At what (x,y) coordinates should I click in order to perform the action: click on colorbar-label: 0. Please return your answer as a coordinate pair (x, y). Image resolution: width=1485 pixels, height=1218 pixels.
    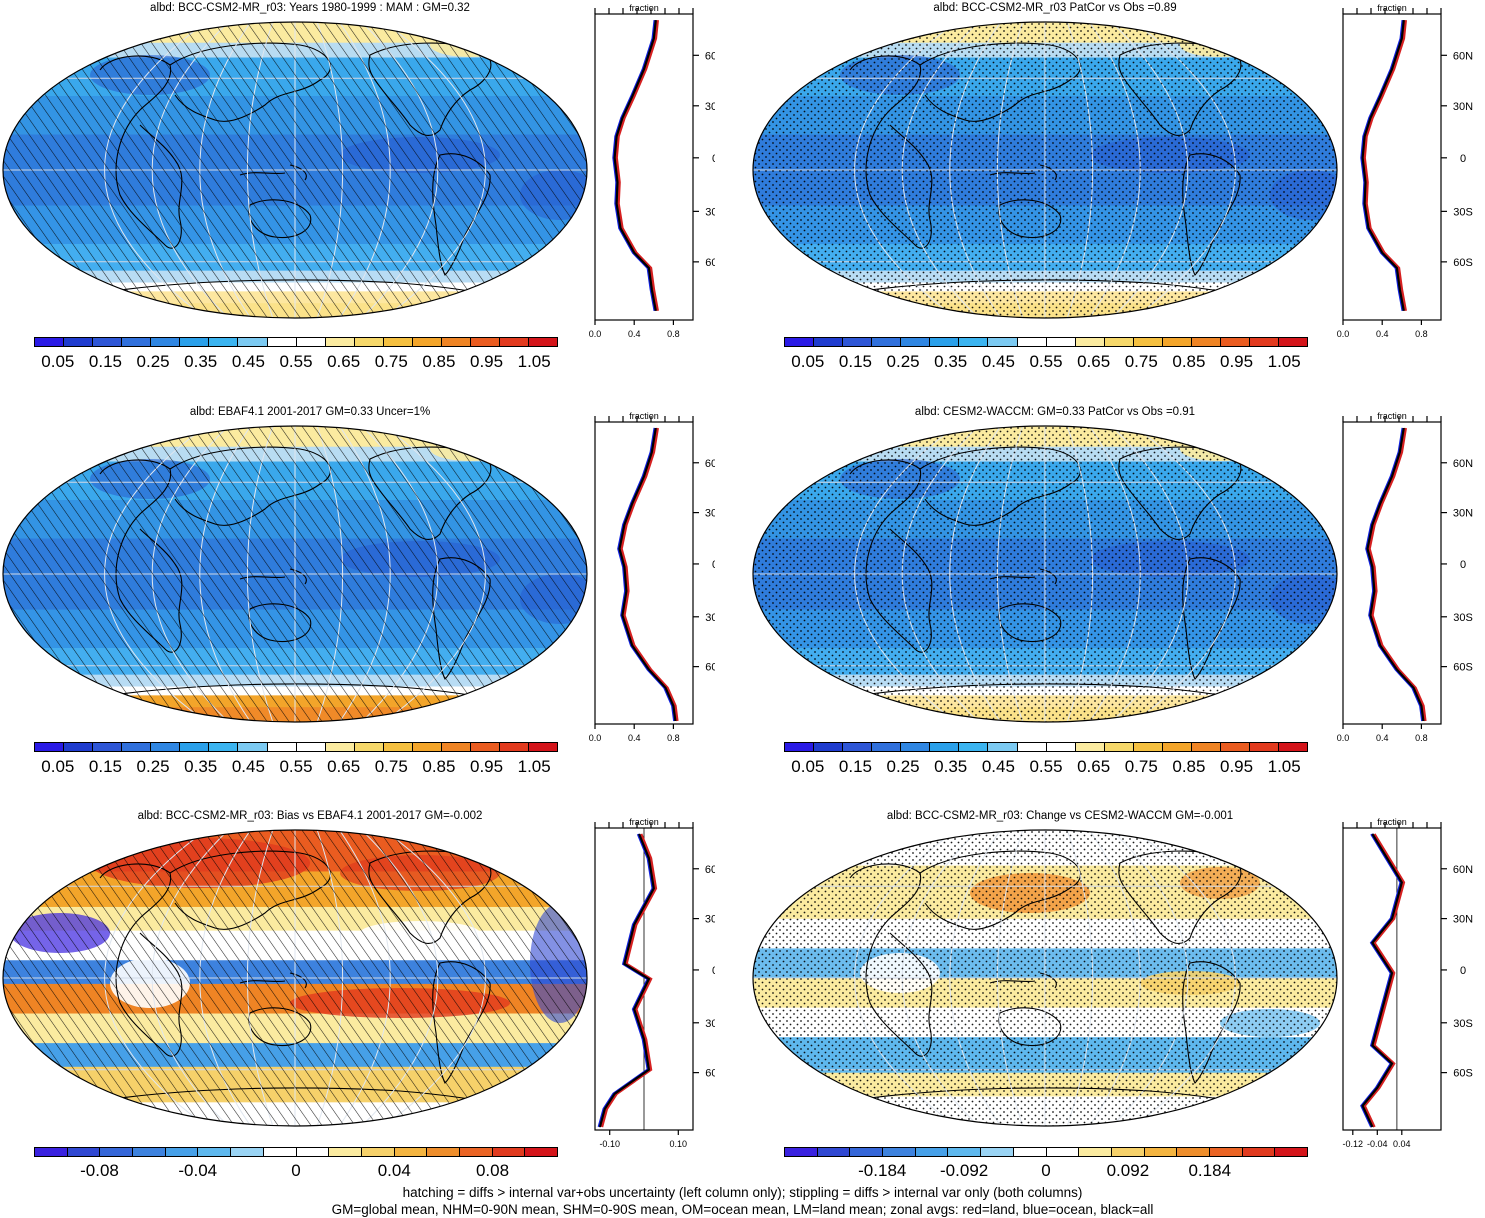
    Looking at the image, I should click on (1046, 1170).